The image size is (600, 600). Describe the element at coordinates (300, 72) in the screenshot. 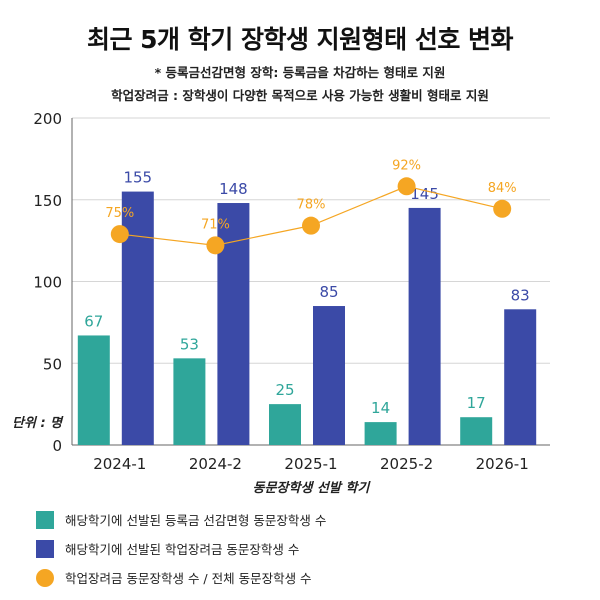

I see `chart-subtitle-1: * 등록금선감면형 장학: 등록금을 차감하는 형태로 지원` at that location.